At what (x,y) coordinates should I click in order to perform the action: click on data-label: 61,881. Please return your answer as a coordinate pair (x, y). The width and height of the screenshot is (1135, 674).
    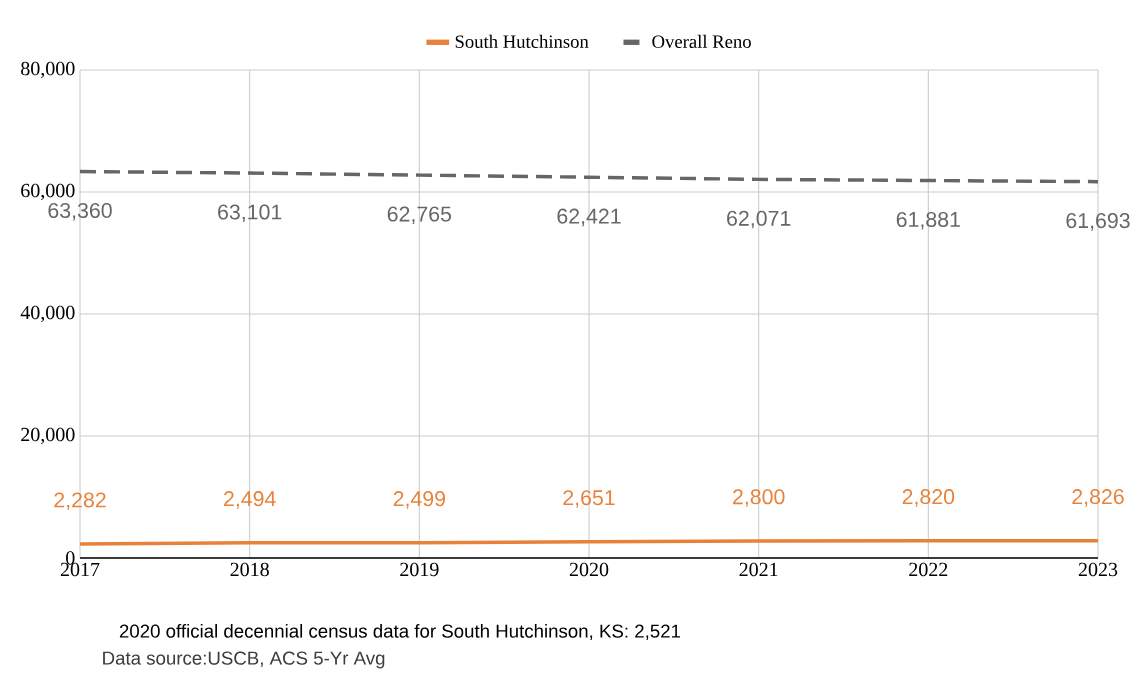
    Looking at the image, I should click on (928, 220).